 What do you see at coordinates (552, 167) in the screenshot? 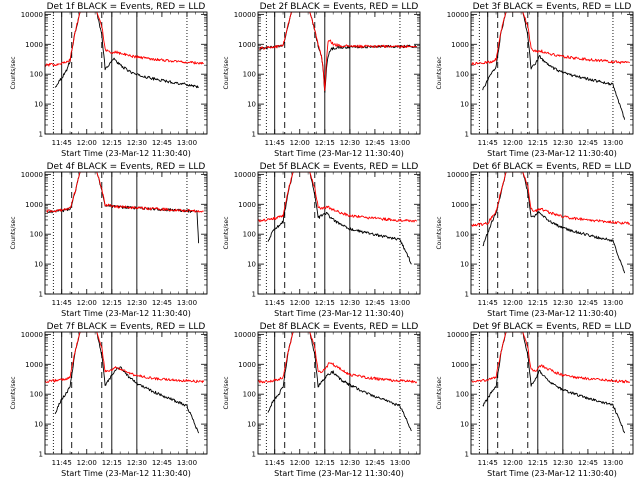
I see `chart-title: Det 6f BLACK = Events, RED = LLD` at bounding box center [552, 167].